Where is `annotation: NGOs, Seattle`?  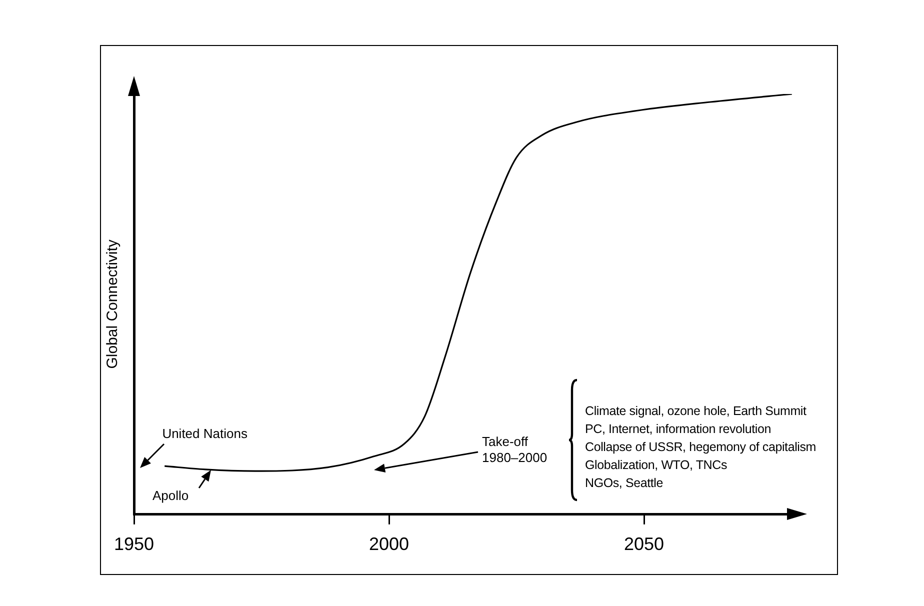 annotation: NGOs, Seattle is located at coordinates (624, 483).